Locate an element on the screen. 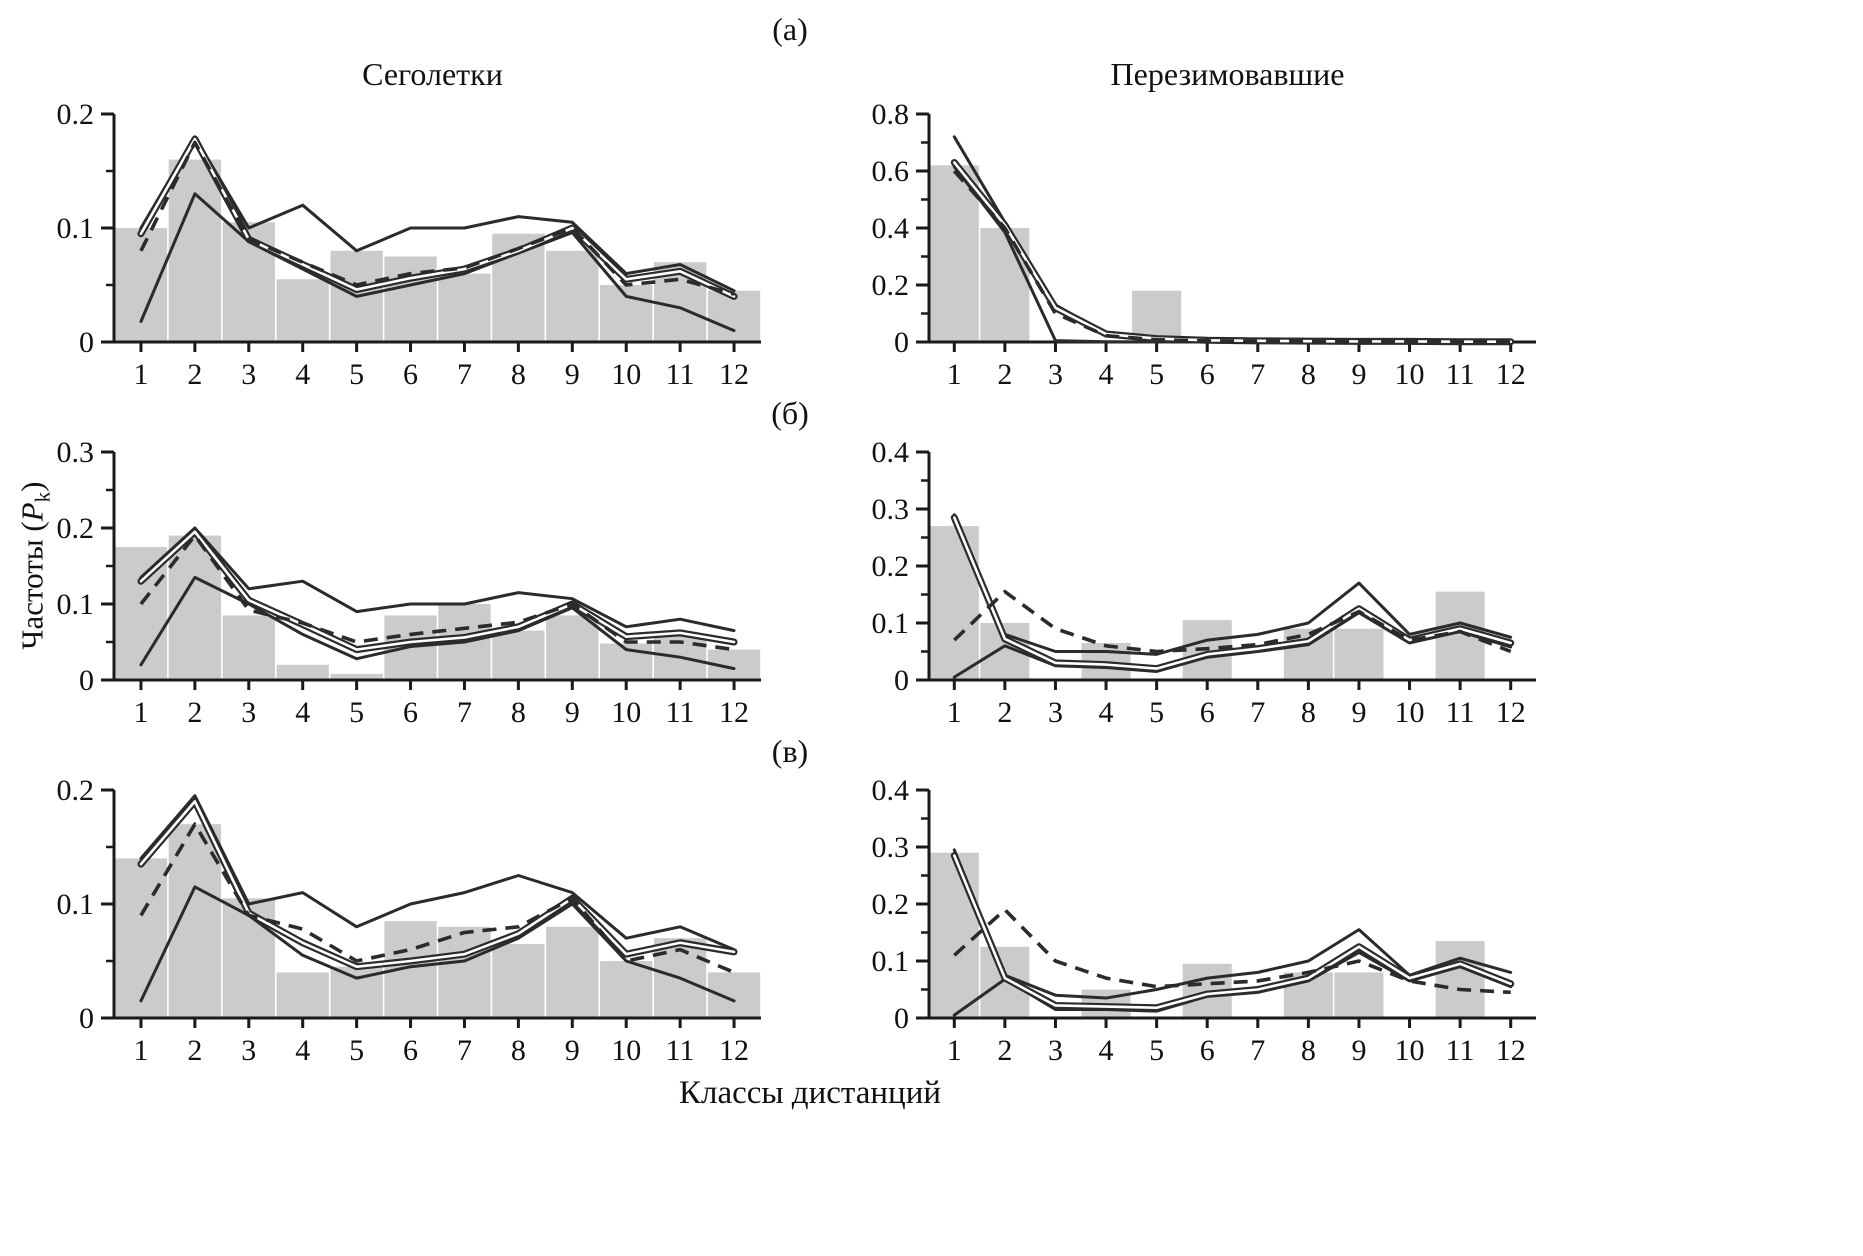 This screenshot has width=1863, height=1256. chart-a-right: 00.20.40.60.81 2 3 4 5 6 7 8 9 10 11 12 is located at coordinates (1204, 245).